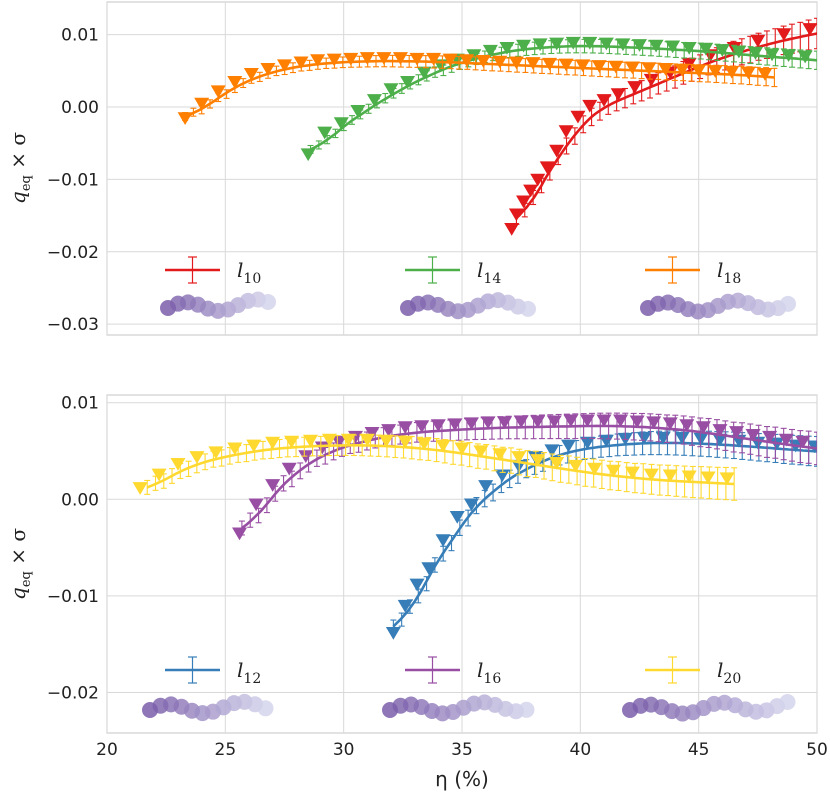  What do you see at coordinates (80, 500) in the screenshot?
I see `y-tick-label: 0.00` at bounding box center [80, 500].